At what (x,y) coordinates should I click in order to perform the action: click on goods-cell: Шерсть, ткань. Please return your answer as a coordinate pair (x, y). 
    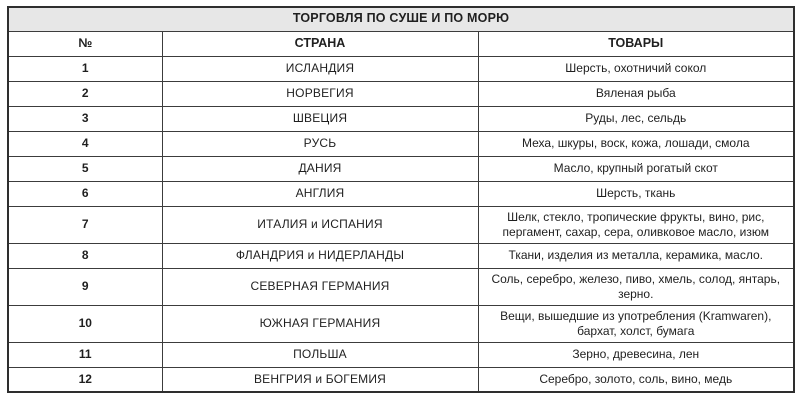
    Looking at the image, I should click on (636, 193).